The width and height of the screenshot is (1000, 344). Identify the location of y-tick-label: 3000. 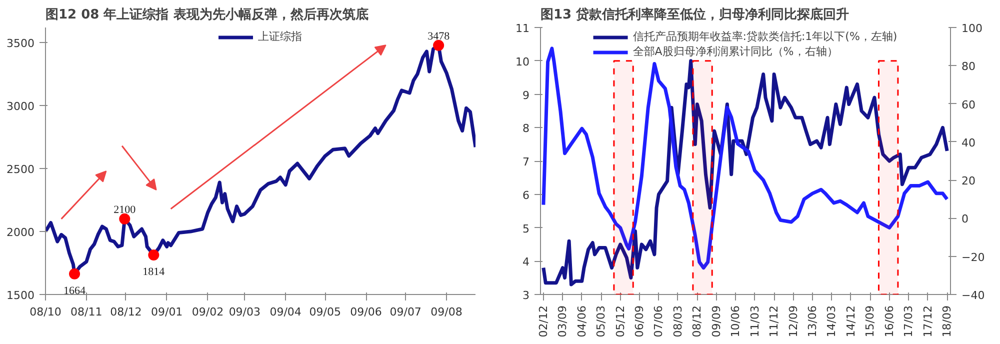
(20, 107).